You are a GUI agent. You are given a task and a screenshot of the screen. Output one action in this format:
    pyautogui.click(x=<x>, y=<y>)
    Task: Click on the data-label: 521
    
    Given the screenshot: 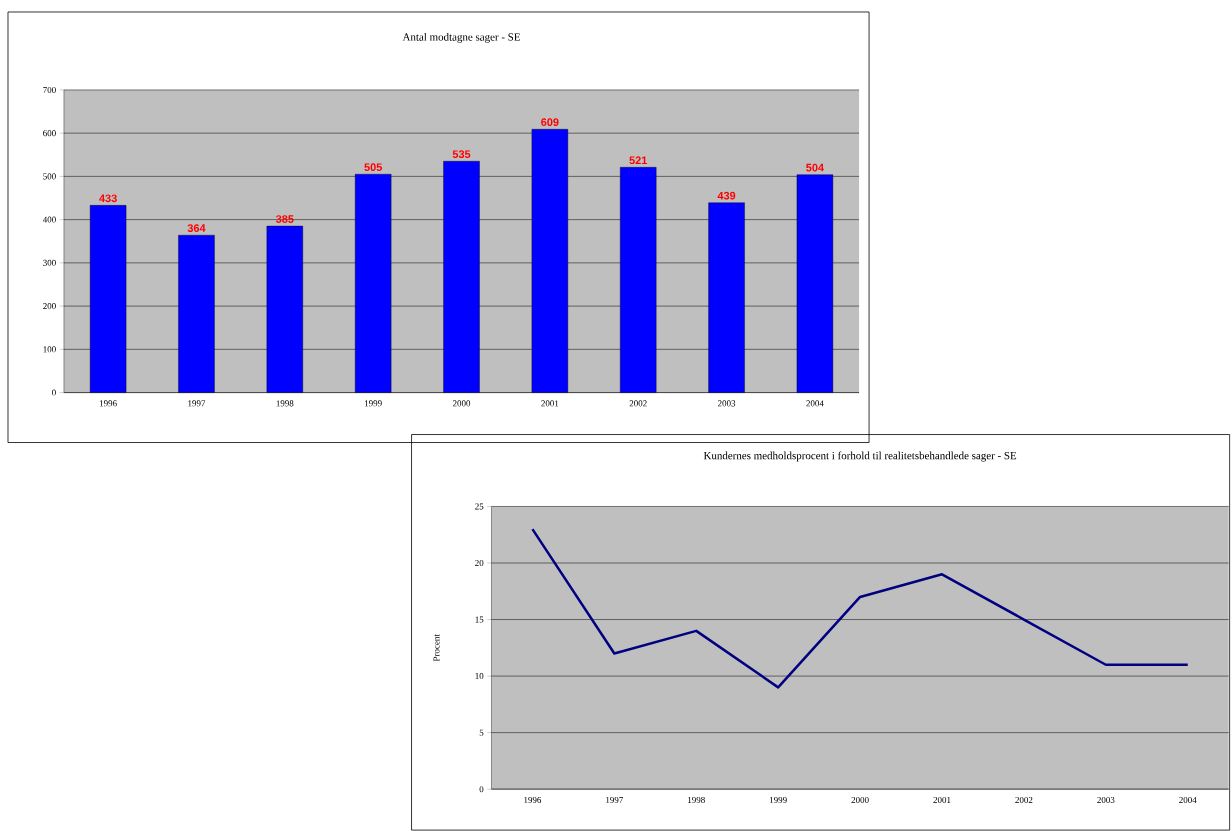 What is the action you would take?
    pyautogui.click(x=638, y=160)
    